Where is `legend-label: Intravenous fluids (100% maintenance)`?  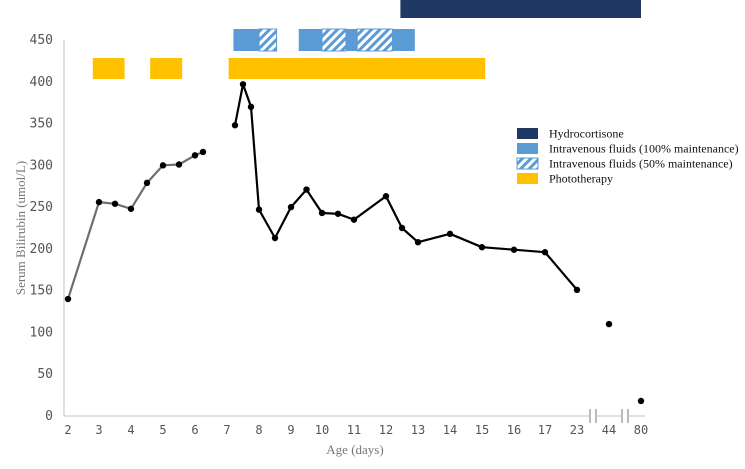 legend-label: Intravenous fluids (100% maintenance) is located at coordinates (644, 149).